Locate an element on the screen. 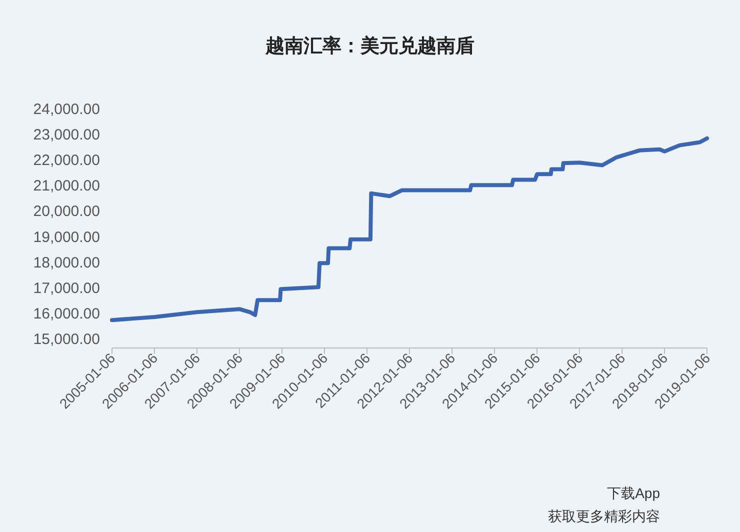 The image size is (740, 532). chart-title: 越南汇率：美元兑越南盾 is located at coordinates (369, 46).